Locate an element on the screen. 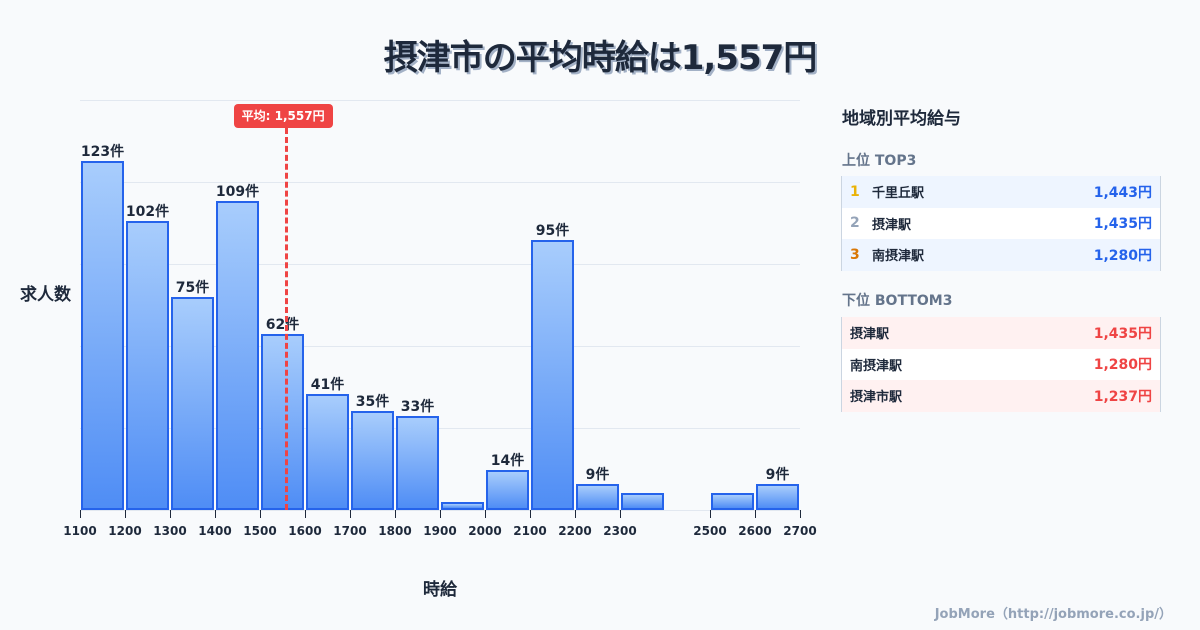 The image size is (1200, 630). bar-value-label: 41件 is located at coordinates (327, 384).